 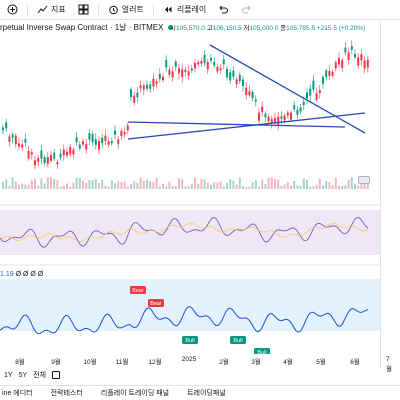 What do you see at coordinates (168, 9) in the screenshot?
I see `replay-icon` at bounding box center [168, 9].